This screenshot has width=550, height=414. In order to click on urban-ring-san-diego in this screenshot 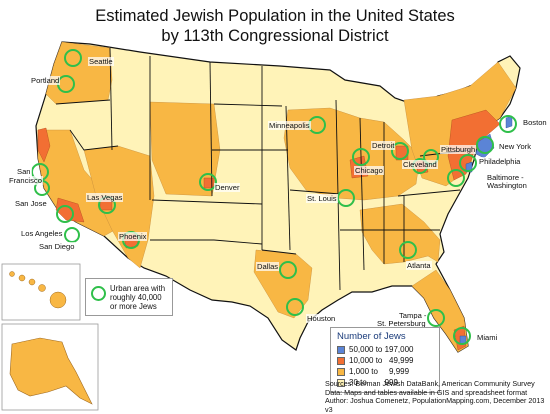, I will do `click(72, 235)`.